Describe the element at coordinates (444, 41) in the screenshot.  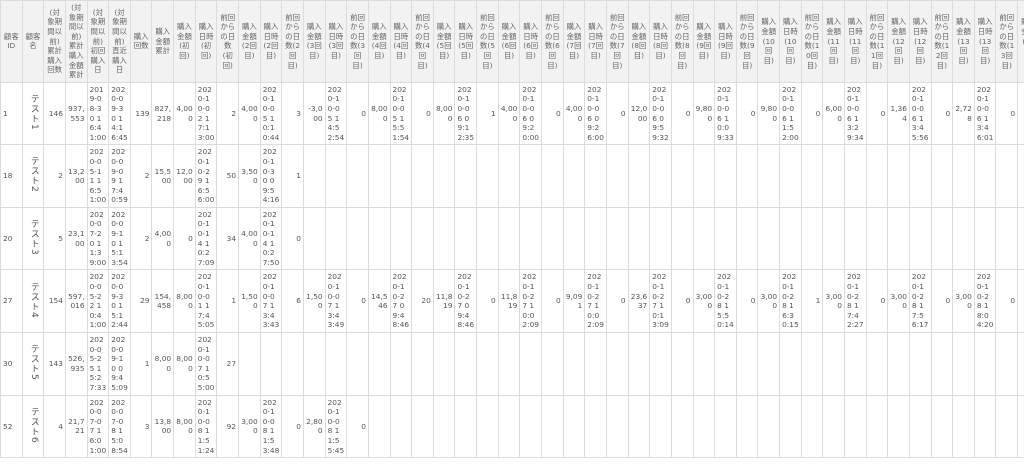
I see `column-header: 購入金額(5回目)` at that location.